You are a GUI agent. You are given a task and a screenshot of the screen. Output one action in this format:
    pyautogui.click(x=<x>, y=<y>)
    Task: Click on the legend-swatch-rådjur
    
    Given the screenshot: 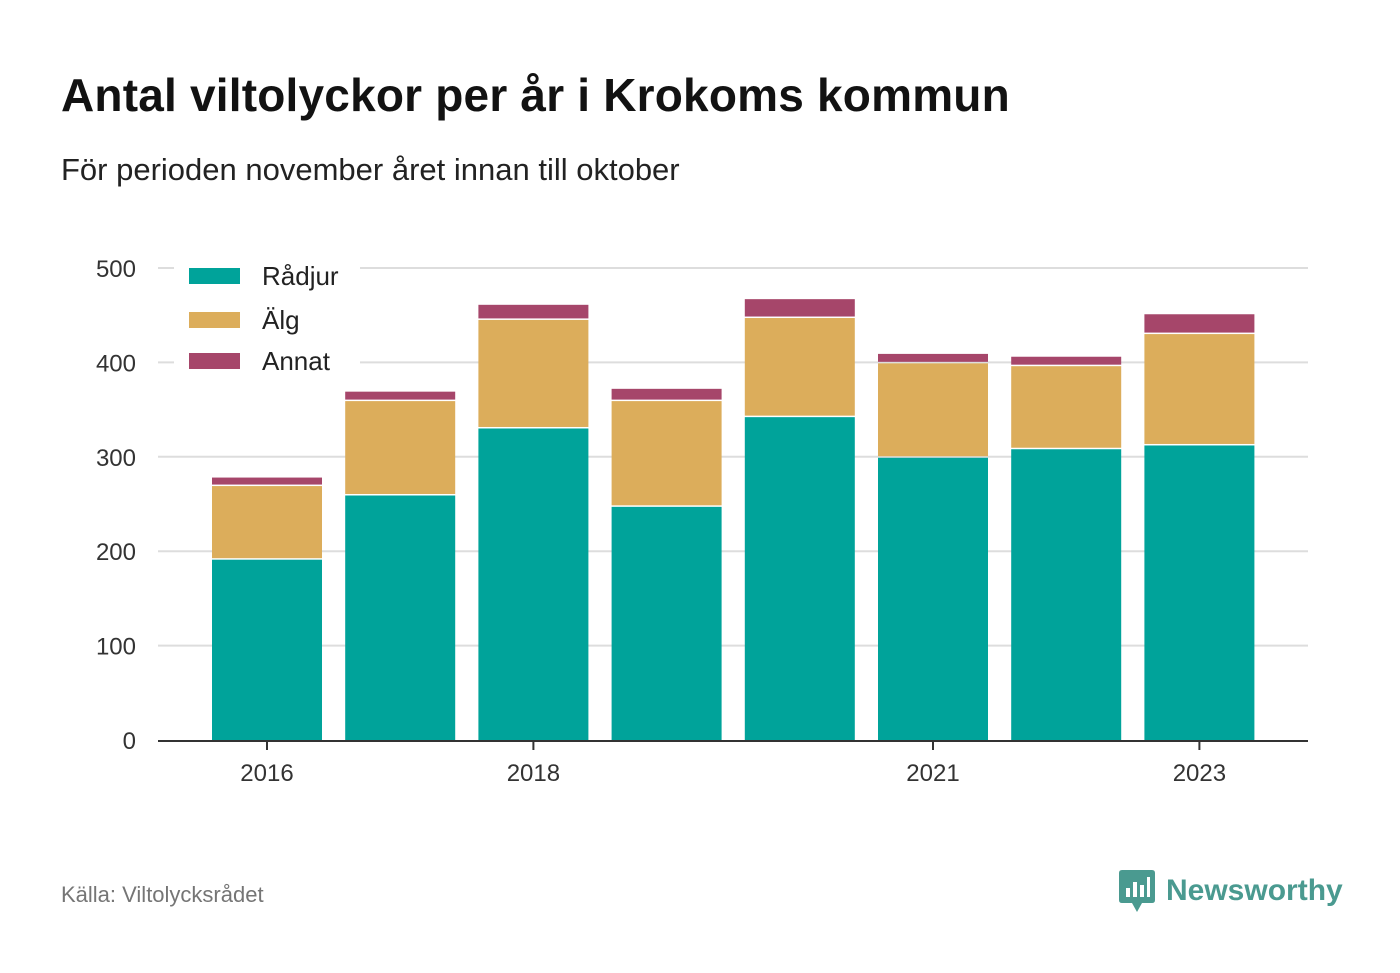 What is the action you would take?
    pyautogui.click(x=214, y=276)
    